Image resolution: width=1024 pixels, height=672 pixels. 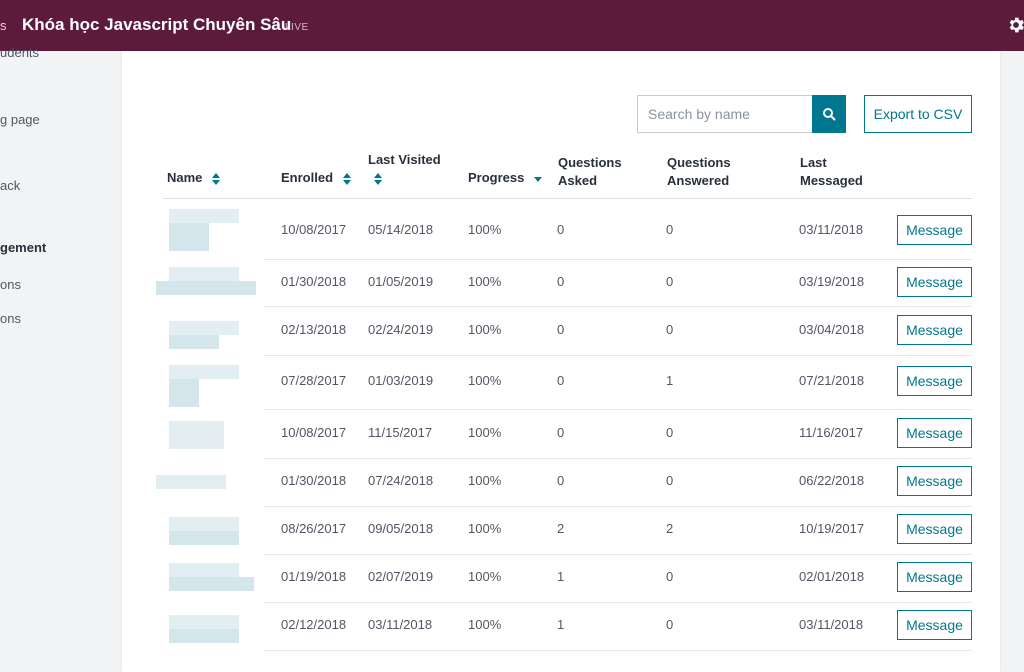 What do you see at coordinates (314, 528) in the screenshot?
I see `cell-enrolled: 08/26/2017` at bounding box center [314, 528].